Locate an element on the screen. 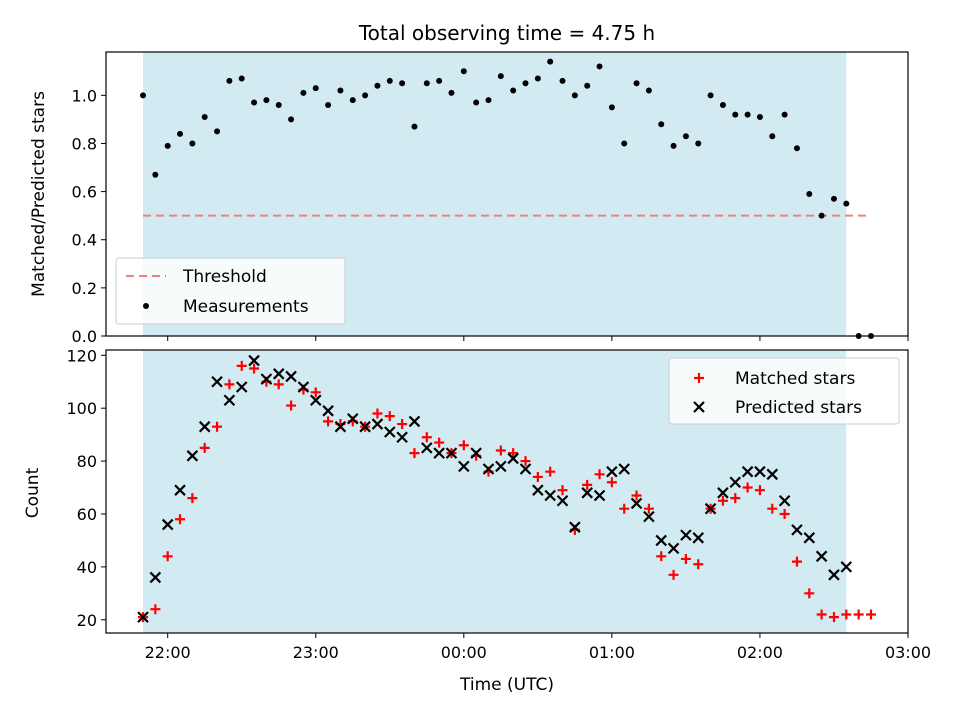 Image resolution: width=960 pixels, height=720 pixels. chart-title: Total observing time = 4.75 h is located at coordinates (506, 33).